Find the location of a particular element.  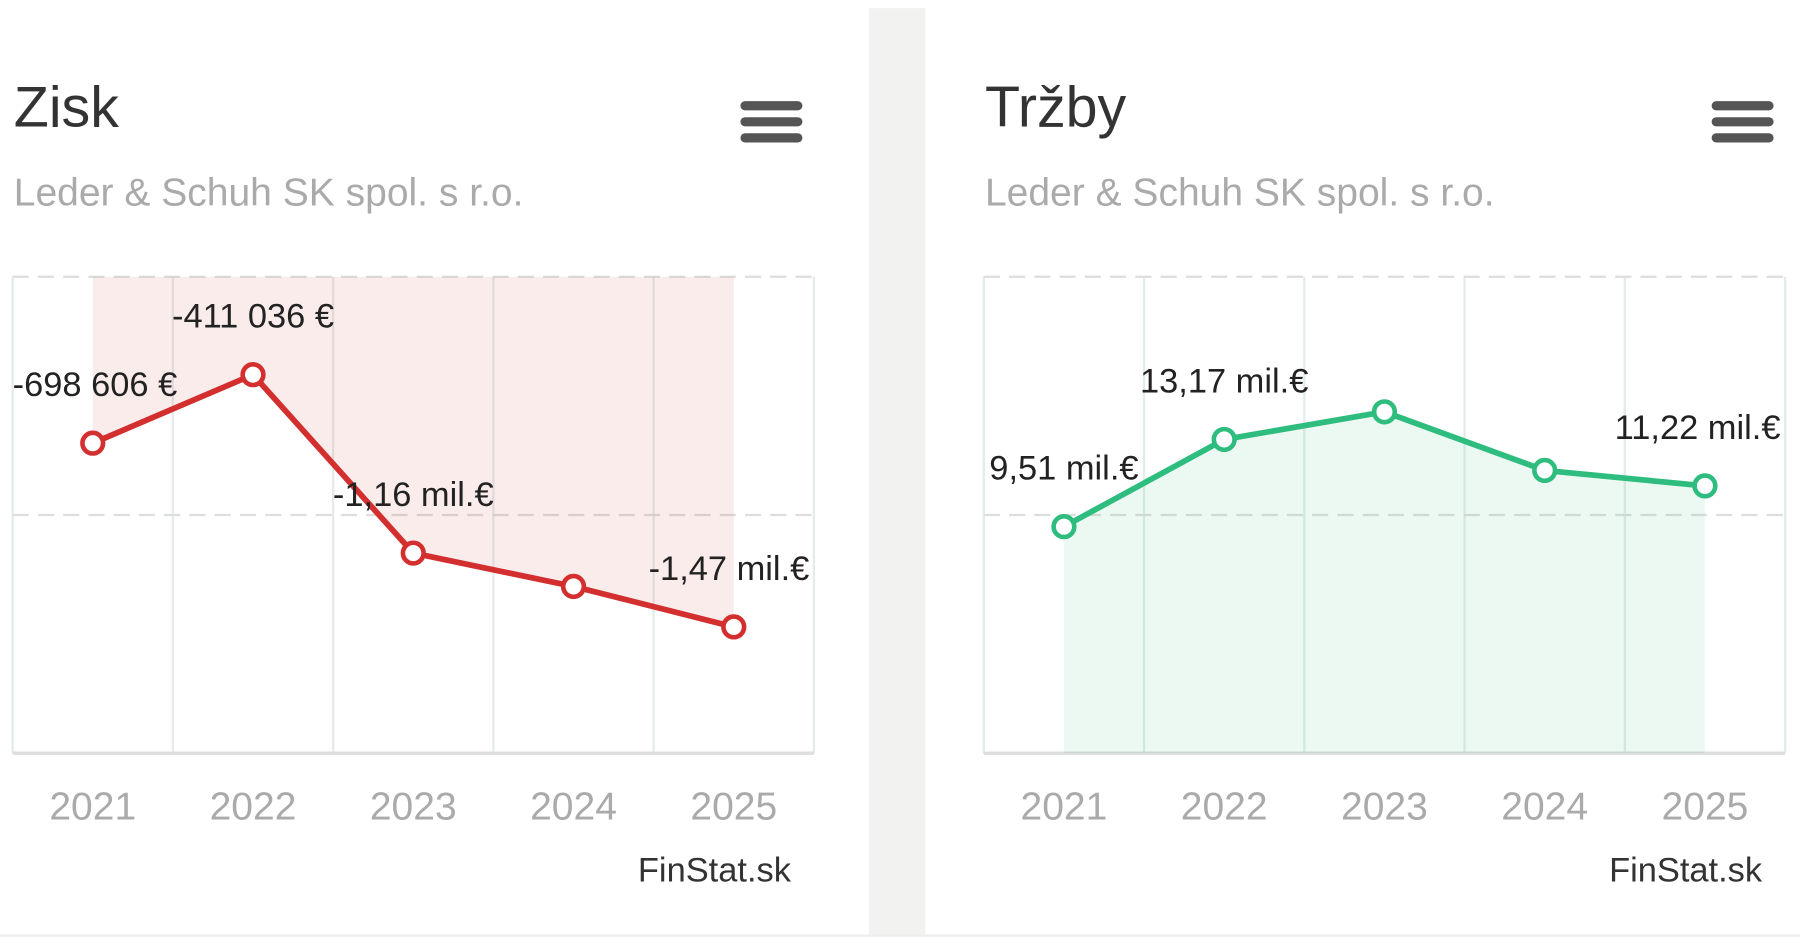

area-fill is located at coordinates (1384, 582).